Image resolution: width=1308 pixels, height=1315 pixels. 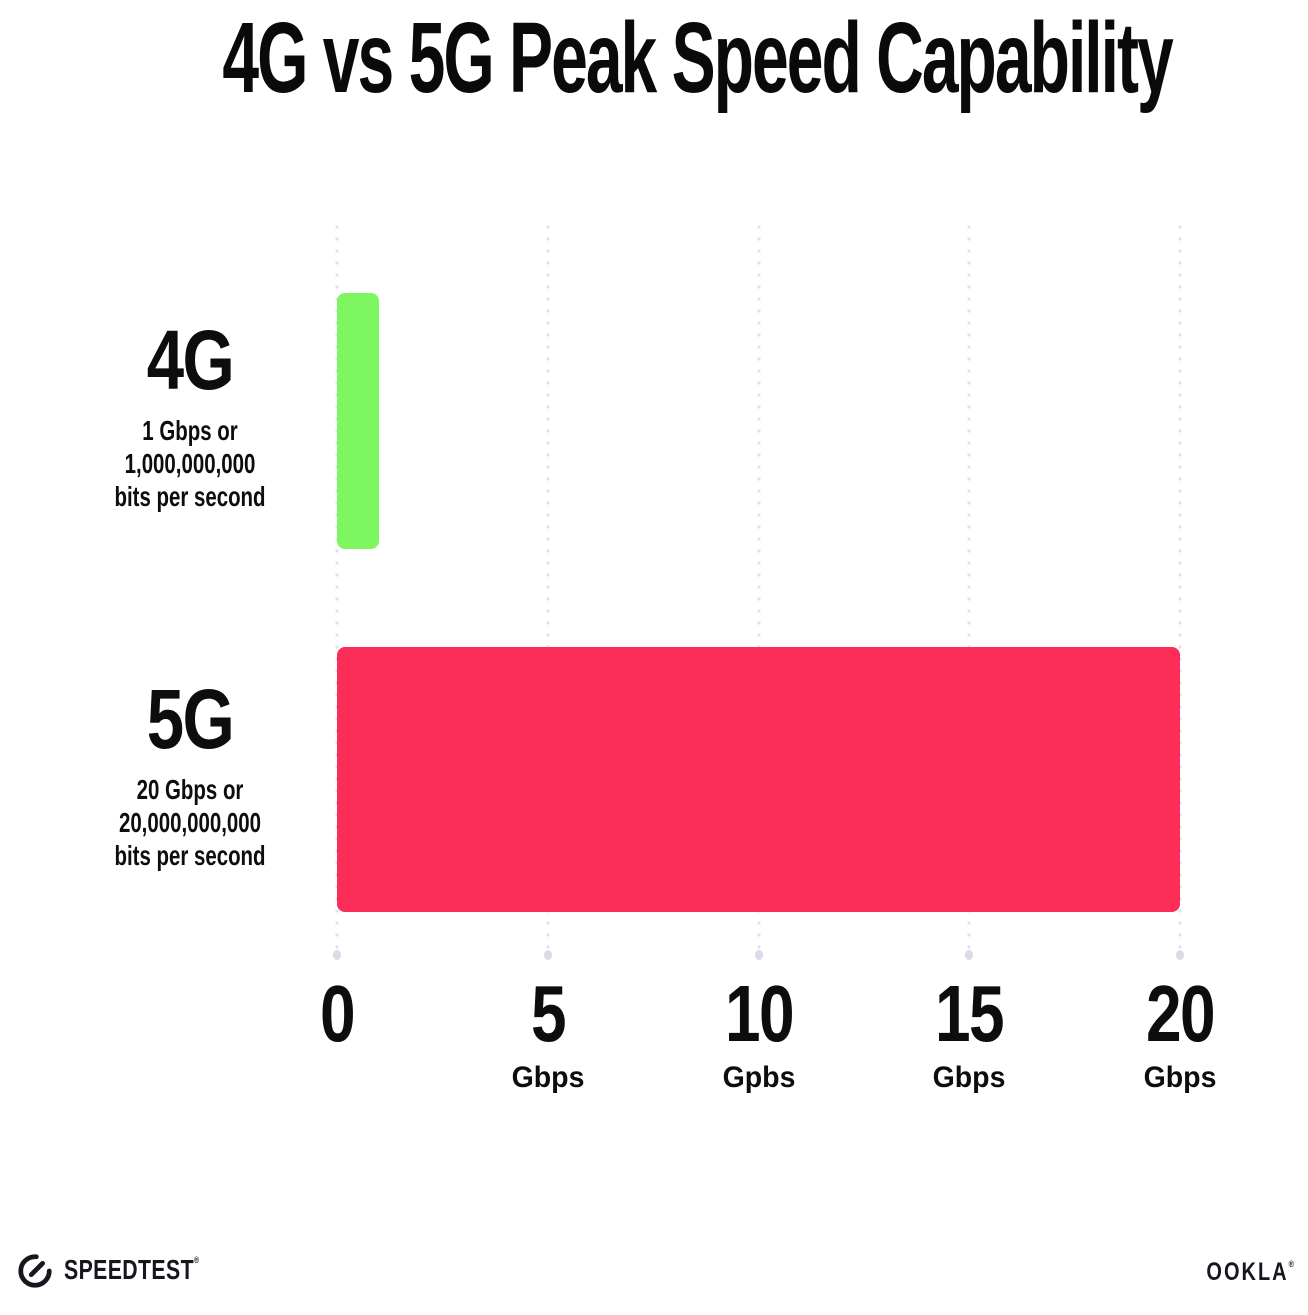 What do you see at coordinates (196, 1260) in the screenshot?
I see `speedtest-trademark: ®` at bounding box center [196, 1260].